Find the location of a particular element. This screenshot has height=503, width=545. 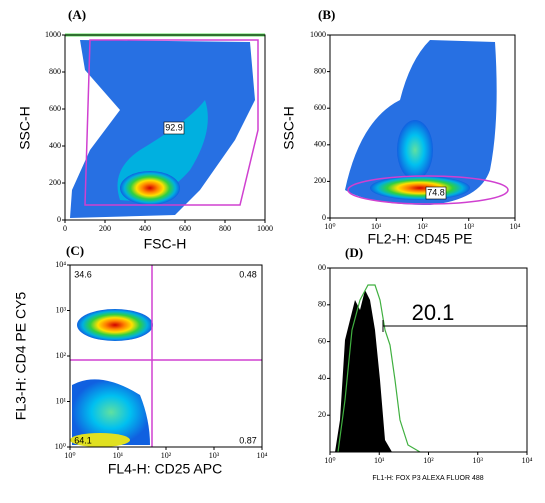

histogram-d is located at coordinates (431, 368).